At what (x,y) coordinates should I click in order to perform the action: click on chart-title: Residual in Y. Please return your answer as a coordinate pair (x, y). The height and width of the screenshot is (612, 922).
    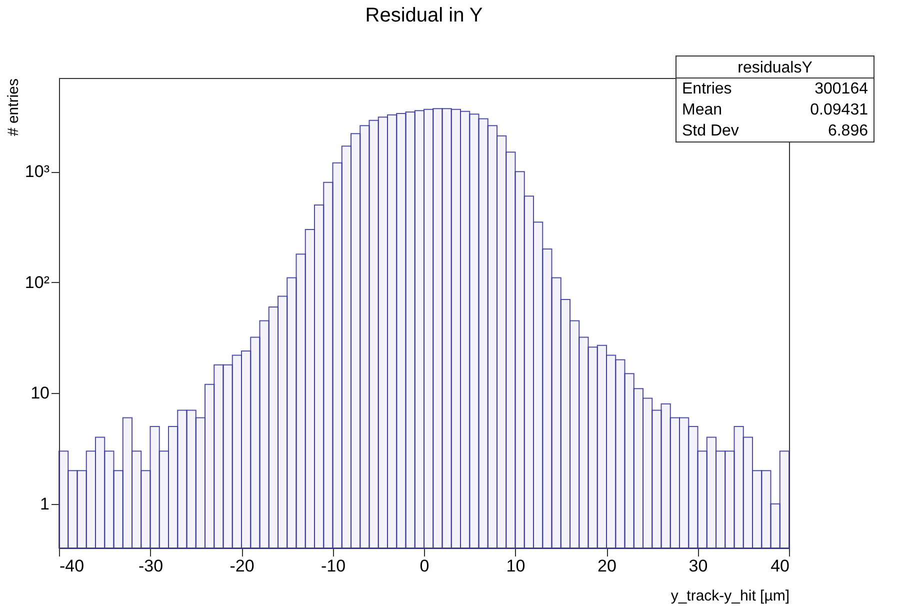
    Looking at the image, I should click on (424, 15).